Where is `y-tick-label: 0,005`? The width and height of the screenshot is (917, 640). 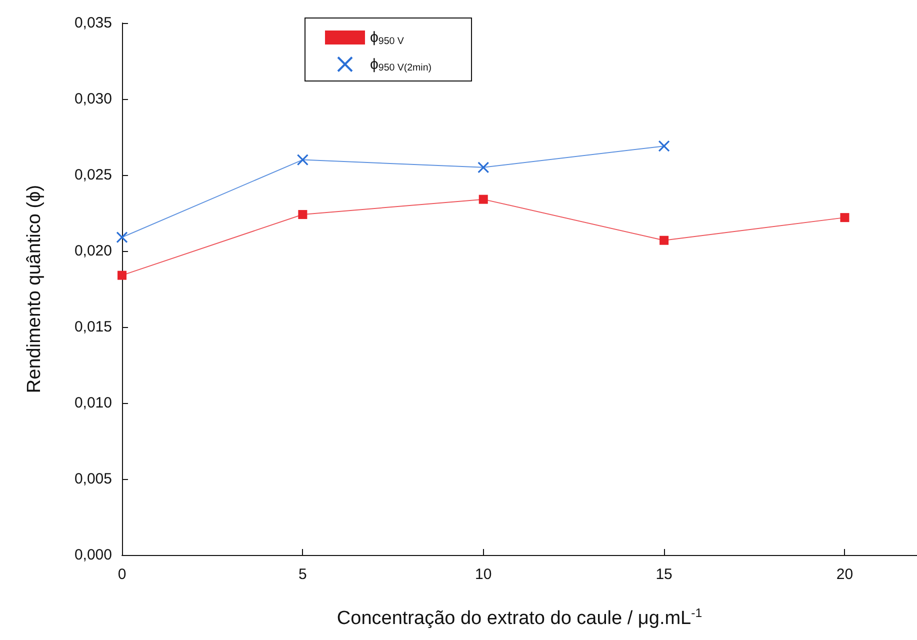
y-tick-label: 0,005 is located at coordinates (93, 479).